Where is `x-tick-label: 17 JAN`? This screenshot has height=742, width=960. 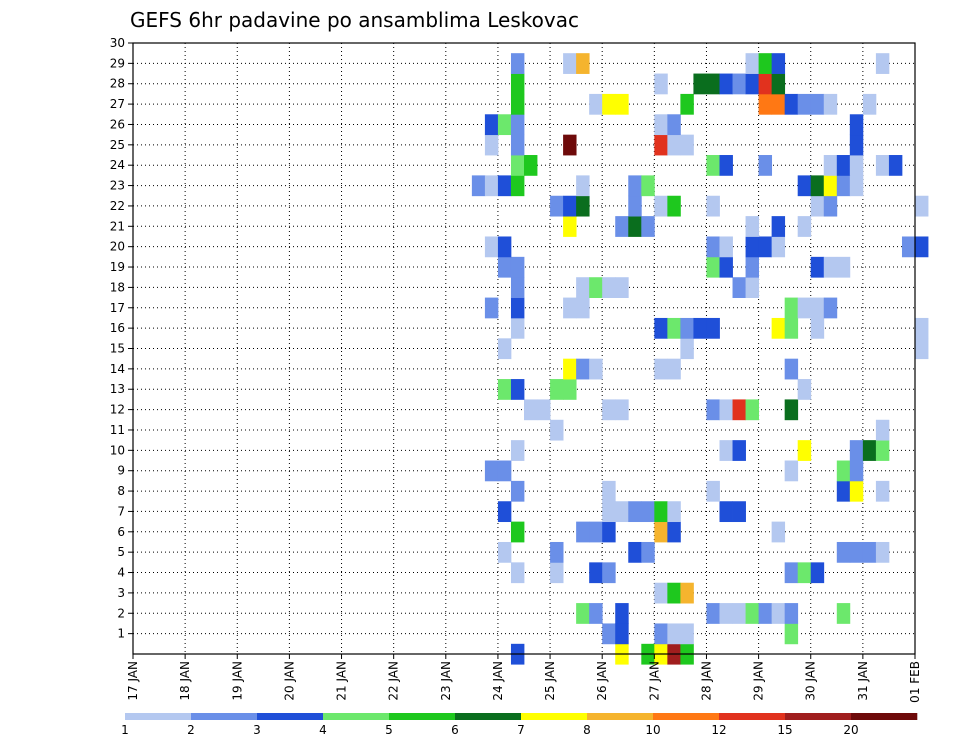
x-tick-label: 17 JAN is located at coordinates (133, 681).